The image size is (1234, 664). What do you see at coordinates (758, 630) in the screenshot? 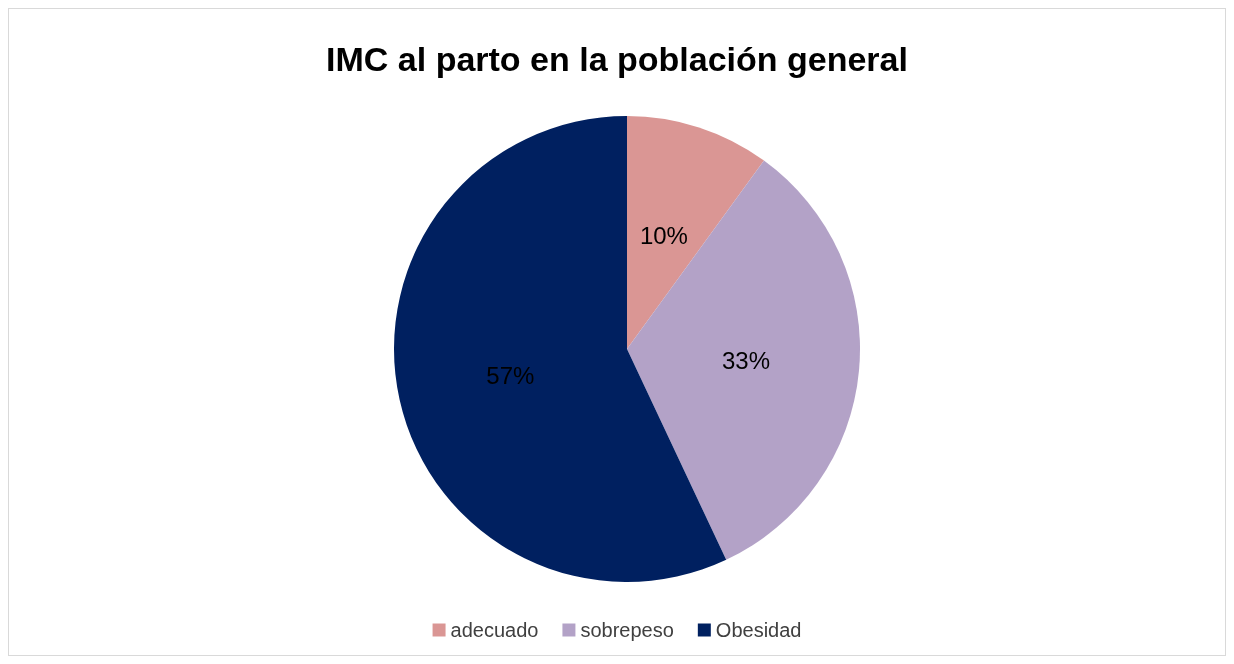
I see `legend-label: Obesidad` at bounding box center [758, 630].